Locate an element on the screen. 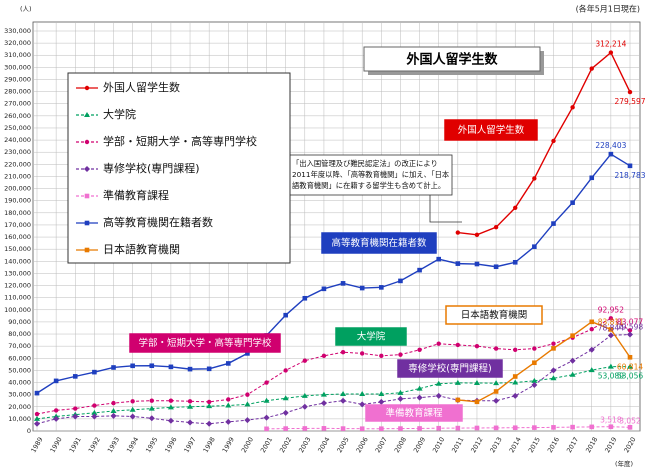  legend is located at coordinates (179, 168).